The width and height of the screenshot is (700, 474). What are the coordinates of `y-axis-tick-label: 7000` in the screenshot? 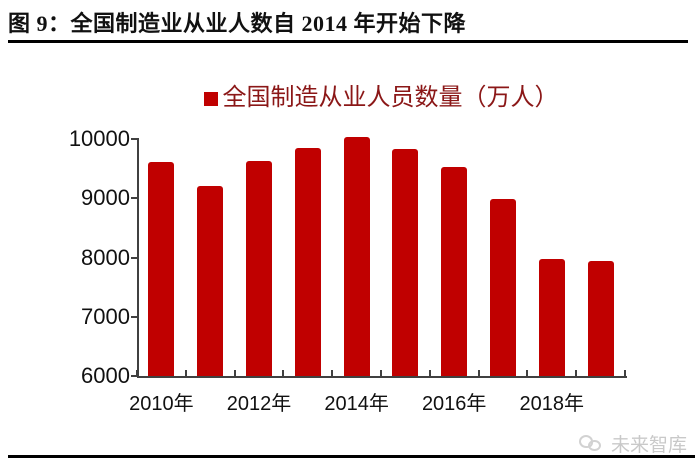 It's located at (105, 316).